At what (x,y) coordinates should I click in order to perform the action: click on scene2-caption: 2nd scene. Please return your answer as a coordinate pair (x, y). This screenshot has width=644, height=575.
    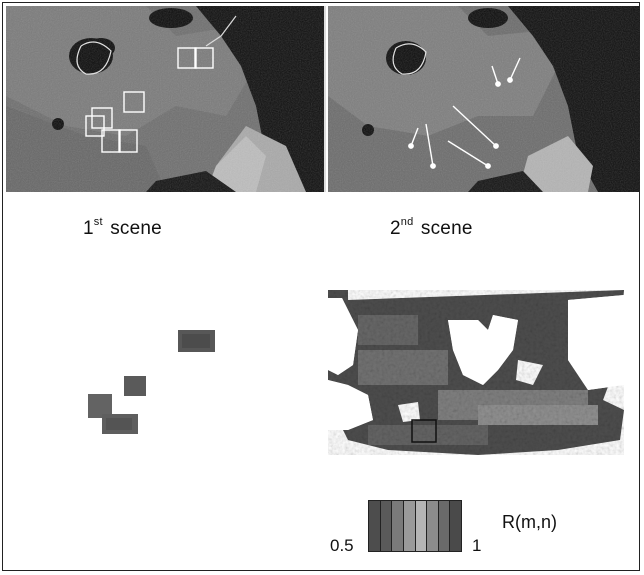
    Looking at the image, I should click on (431, 227).